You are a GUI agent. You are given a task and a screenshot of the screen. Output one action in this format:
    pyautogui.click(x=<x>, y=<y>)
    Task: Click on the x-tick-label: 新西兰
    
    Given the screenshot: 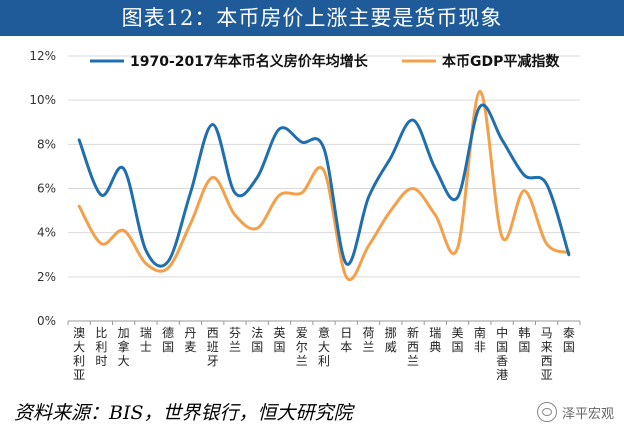 What is the action you would take?
    pyautogui.click(x=413, y=346)
    